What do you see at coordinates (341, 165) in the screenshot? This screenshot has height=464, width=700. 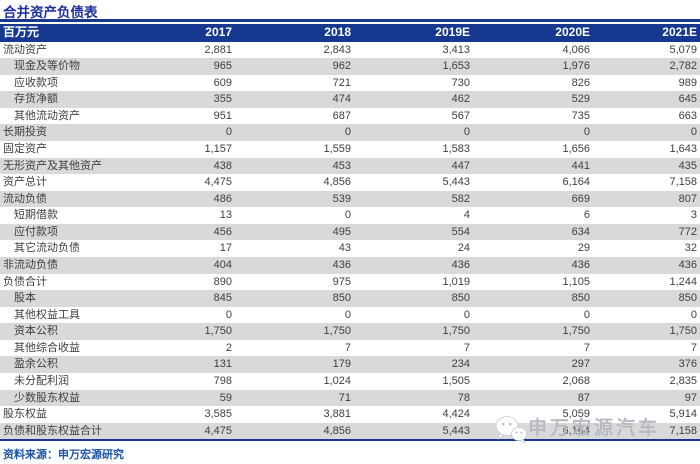 I see `cell-value: 453` at bounding box center [341, 165].